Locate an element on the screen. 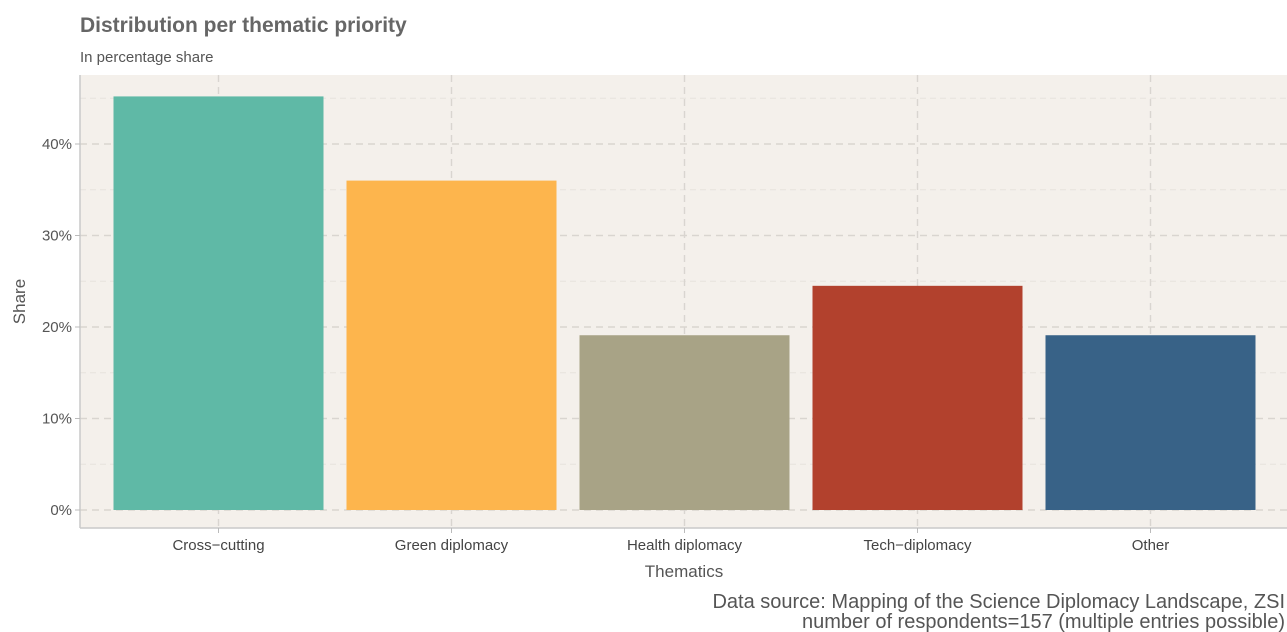  chart-subtitle: In percentage share is located at coordinates (147, 57).